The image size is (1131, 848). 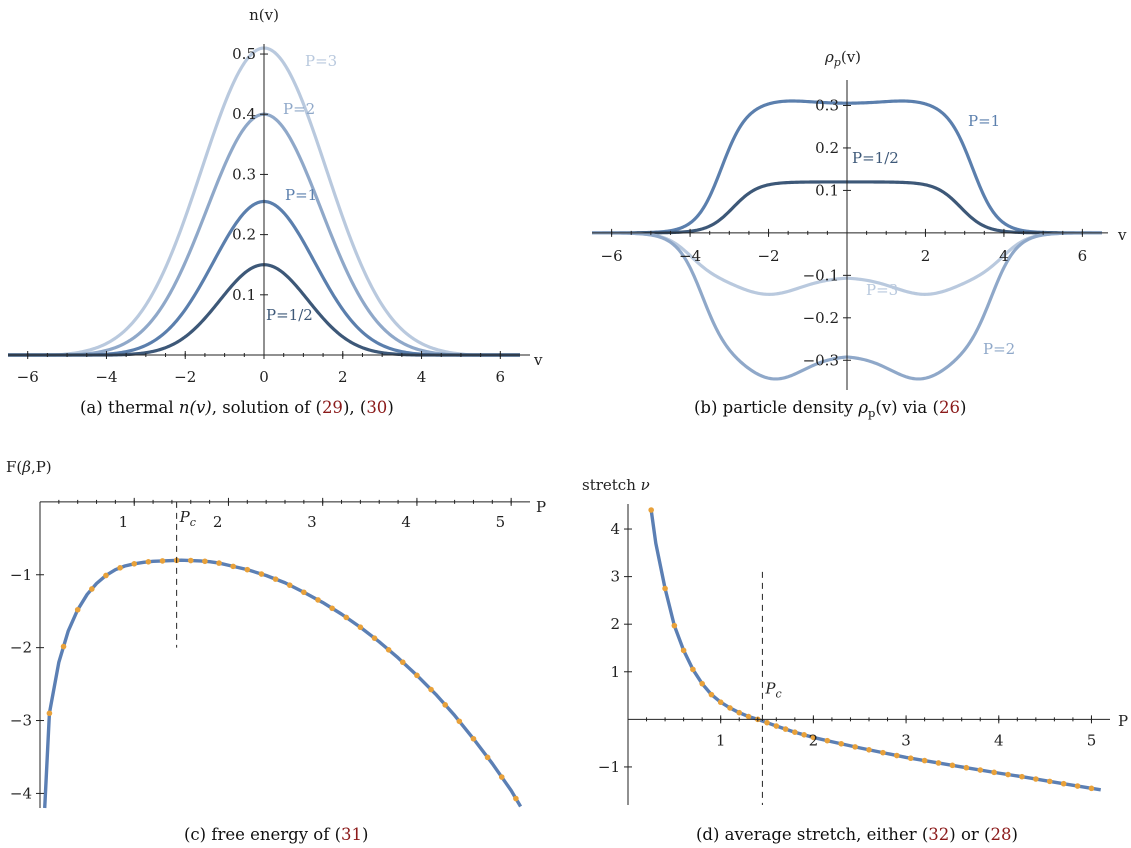 I want to click on x-tick-label: 4, so click(x=422, y=377).